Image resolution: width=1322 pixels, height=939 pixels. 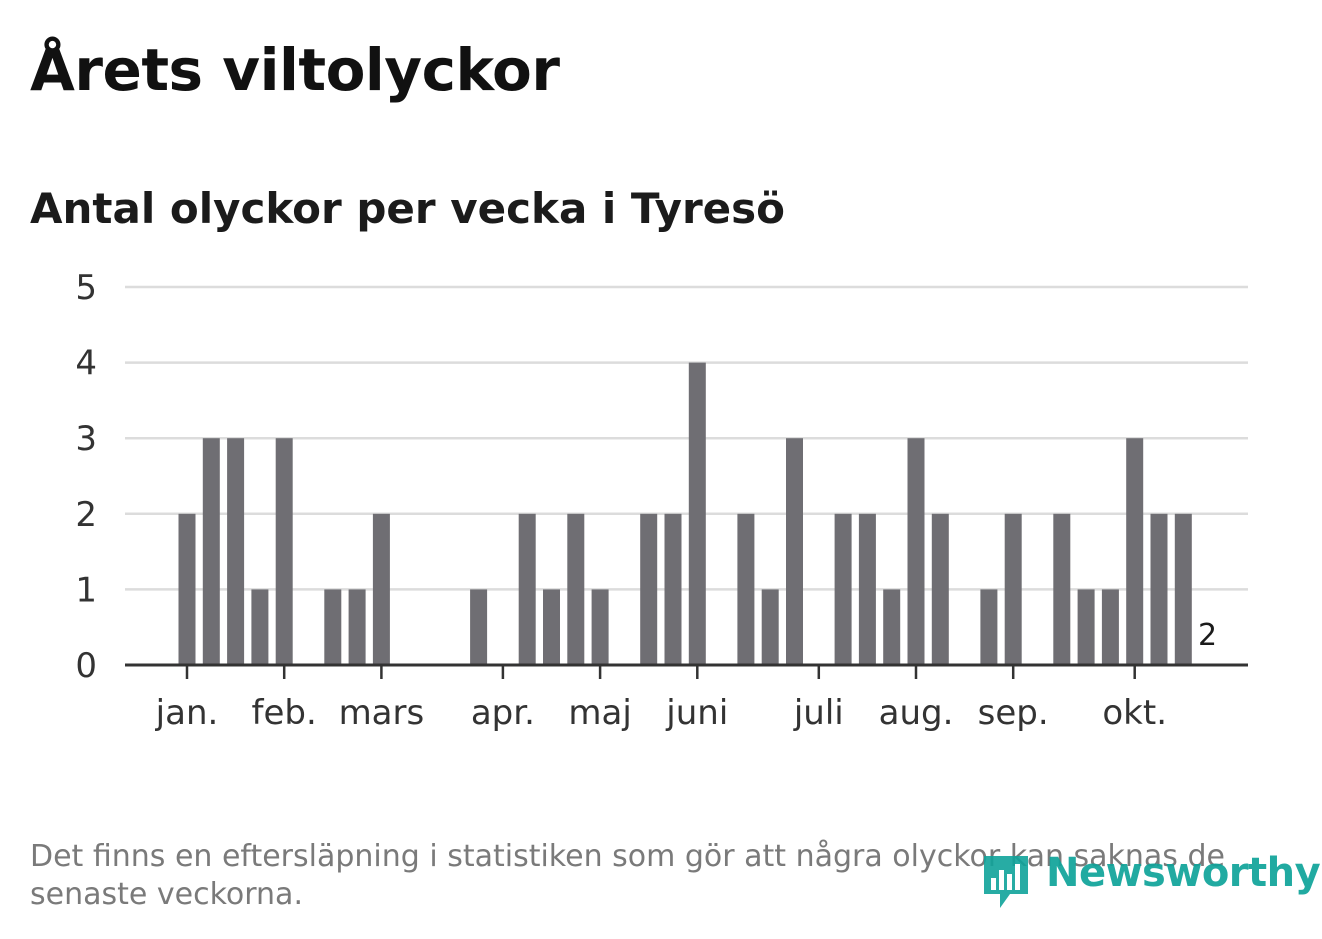 I want to click on y-tick-label: 0, so click(x=86, y=666).